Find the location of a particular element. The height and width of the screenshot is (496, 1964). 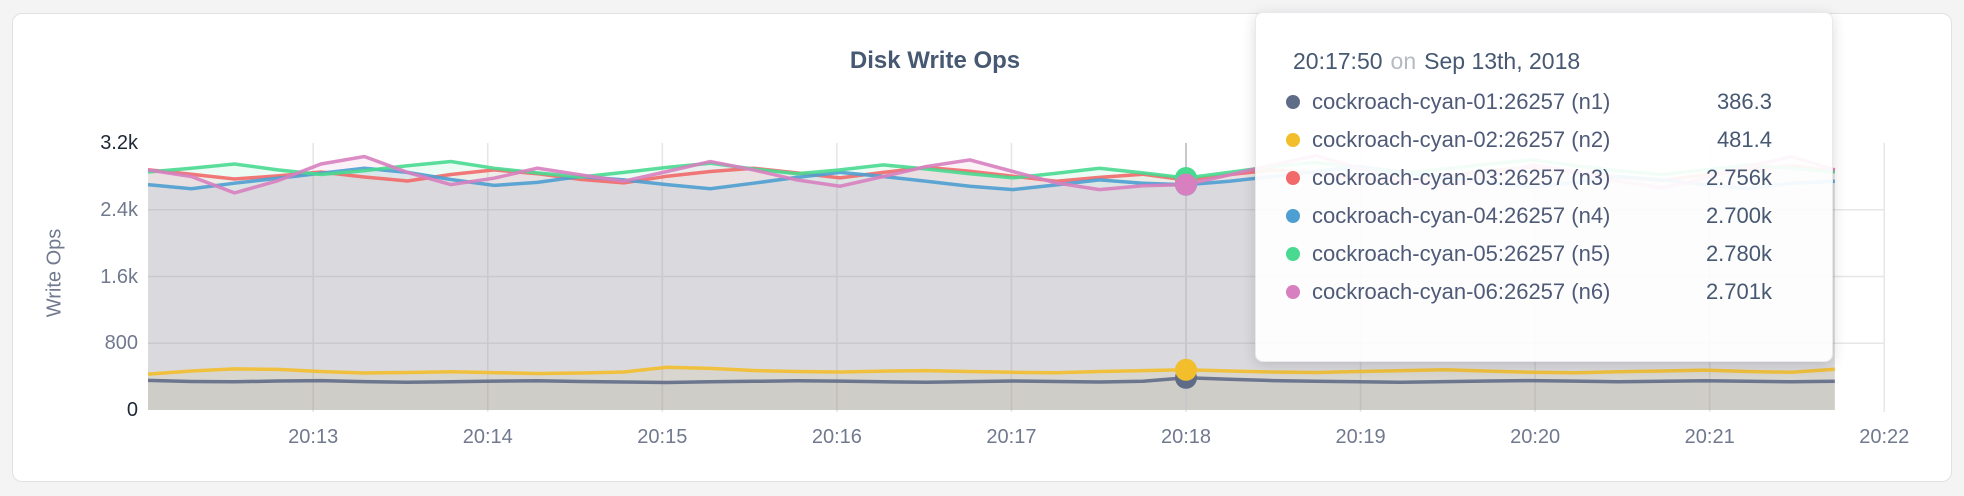

tooltip-row-n6: cockroach-cyan-06:26257 (n6) 2.701k is located at coordinates (1544, 292).